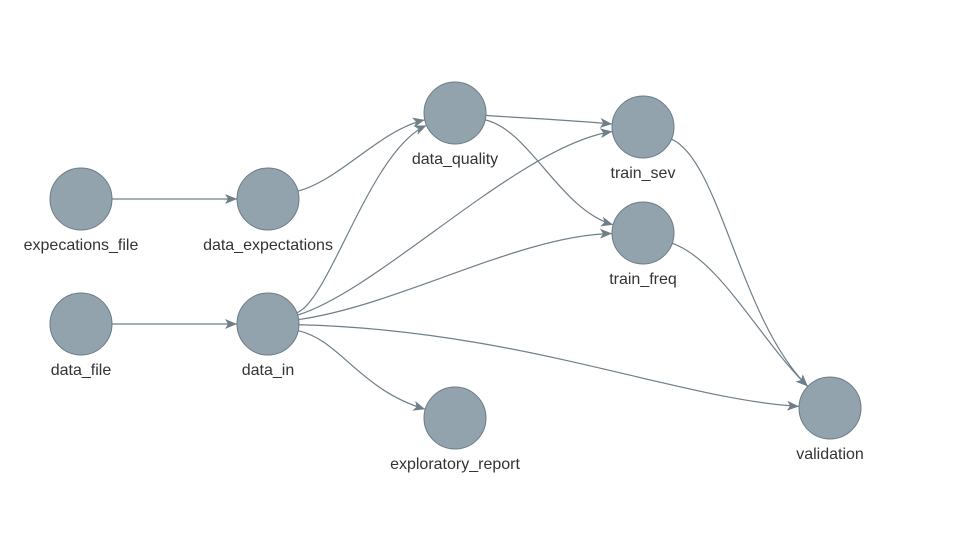 Image resolution: width=953 pixels, height=533 pixels. I want to click on node-train_sev: train_sev, so click(643, 138).